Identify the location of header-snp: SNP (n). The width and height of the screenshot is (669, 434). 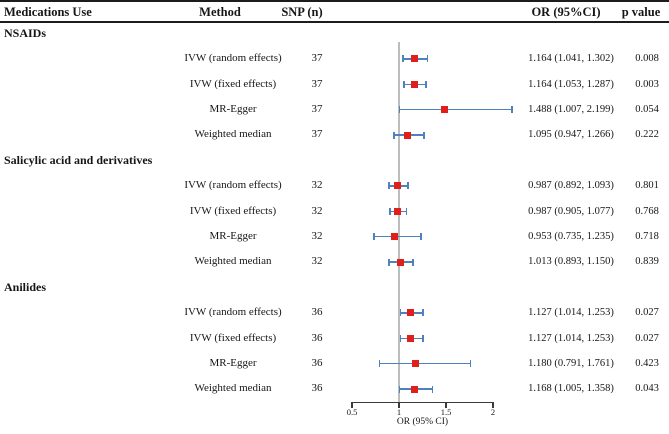
(302, 12).